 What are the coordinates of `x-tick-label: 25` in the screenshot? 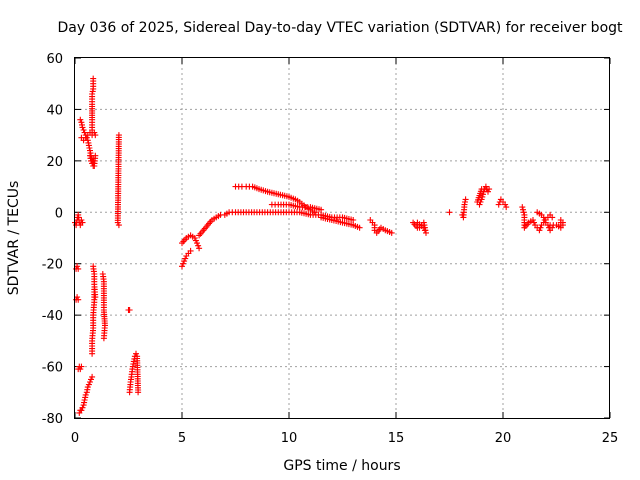 It's located at (610, 438).